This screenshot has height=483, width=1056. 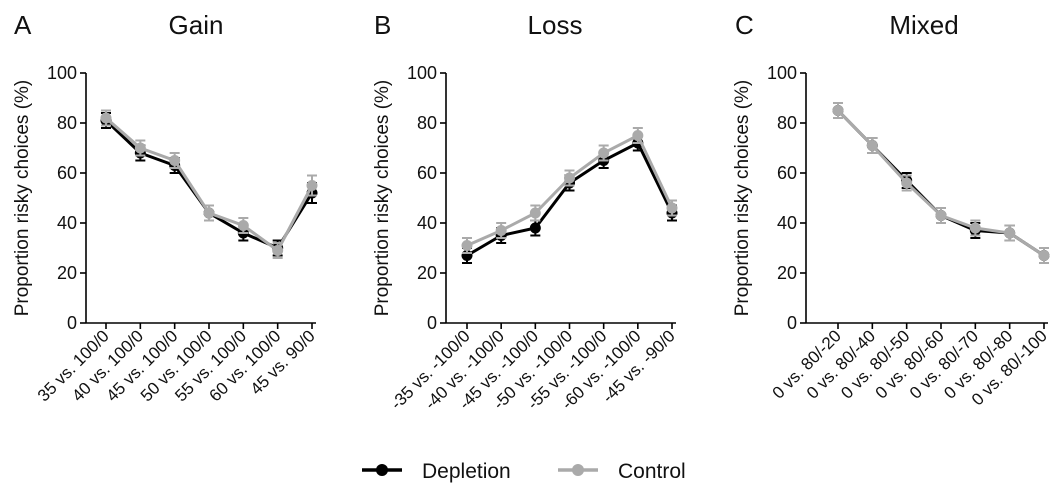 I want to click on panel-letter: C, so click(x=744, y=25).